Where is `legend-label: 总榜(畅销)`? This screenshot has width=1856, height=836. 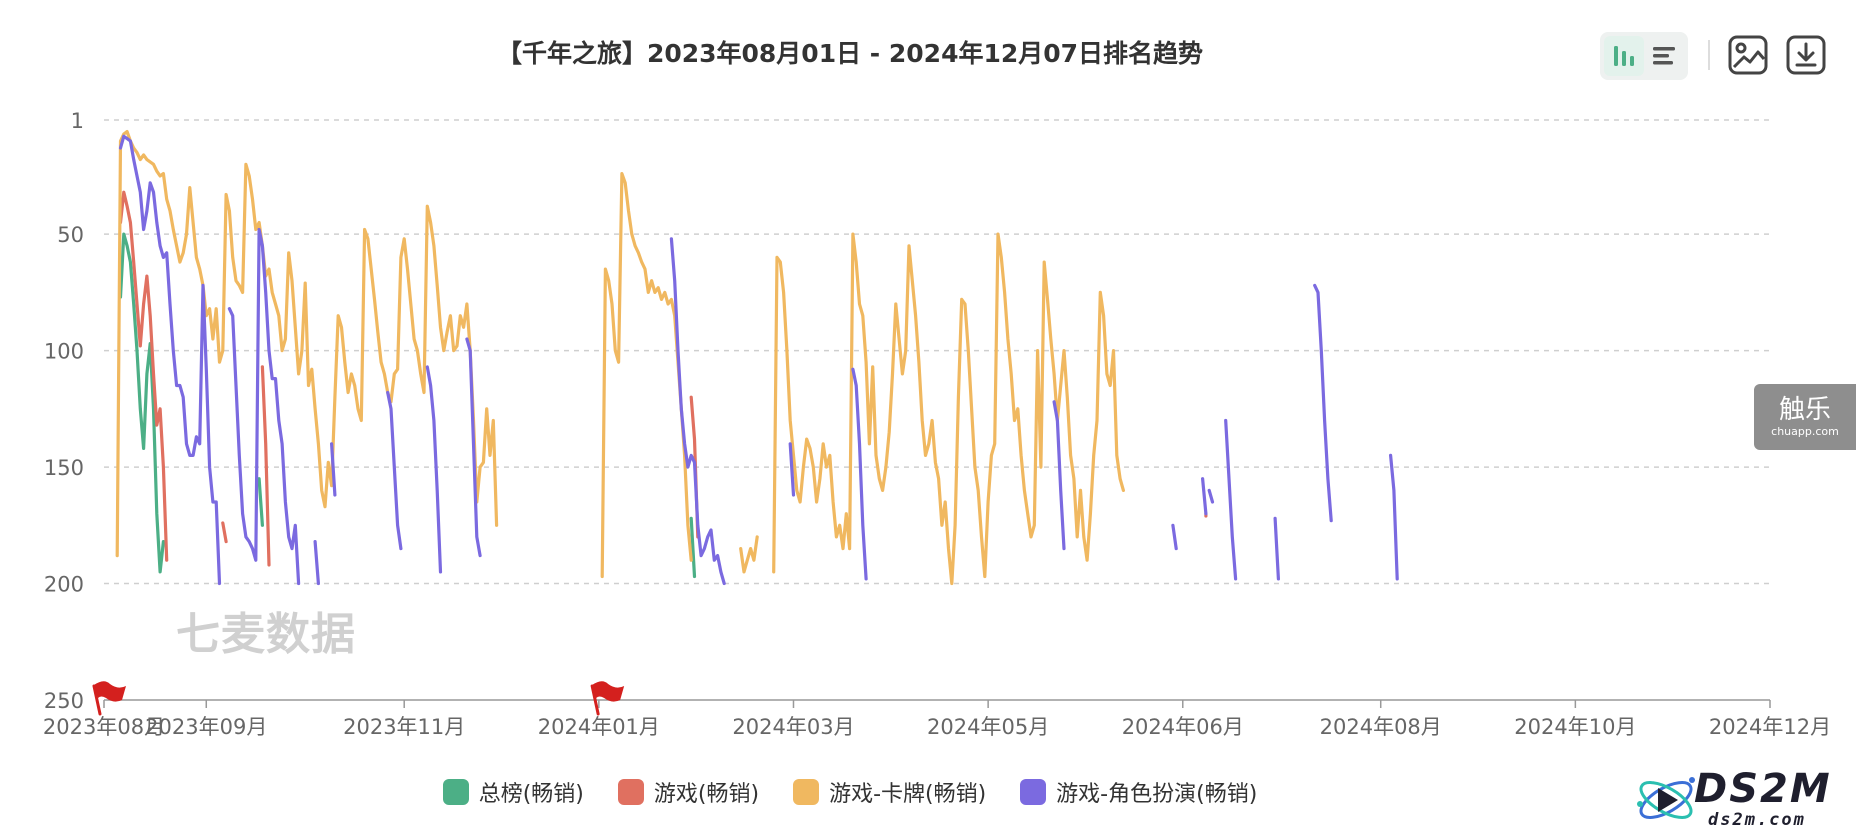
legend-label: 总榜(畅销) is located at coordinates (531, 794).